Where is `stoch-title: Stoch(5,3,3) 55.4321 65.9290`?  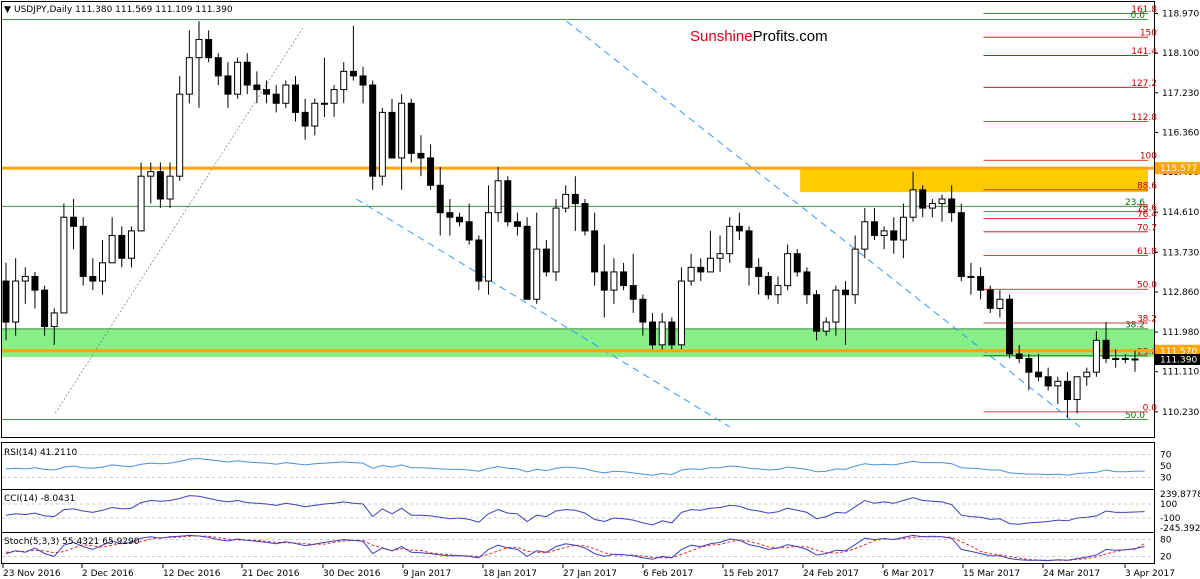
stoch-title: Stoch(5,3,3) 55.4321 65.9290 is located at coordinates (72, 542).